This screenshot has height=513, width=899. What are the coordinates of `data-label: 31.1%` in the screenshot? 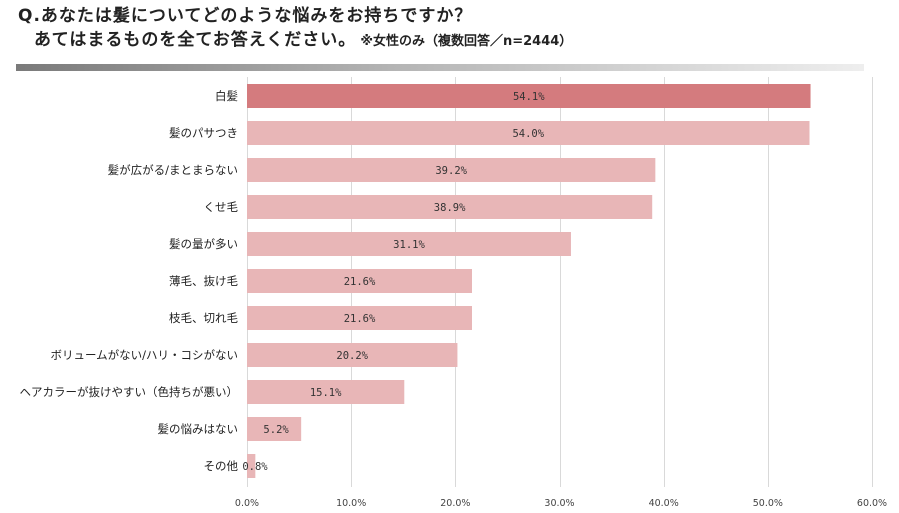 It's located at (409, 245).